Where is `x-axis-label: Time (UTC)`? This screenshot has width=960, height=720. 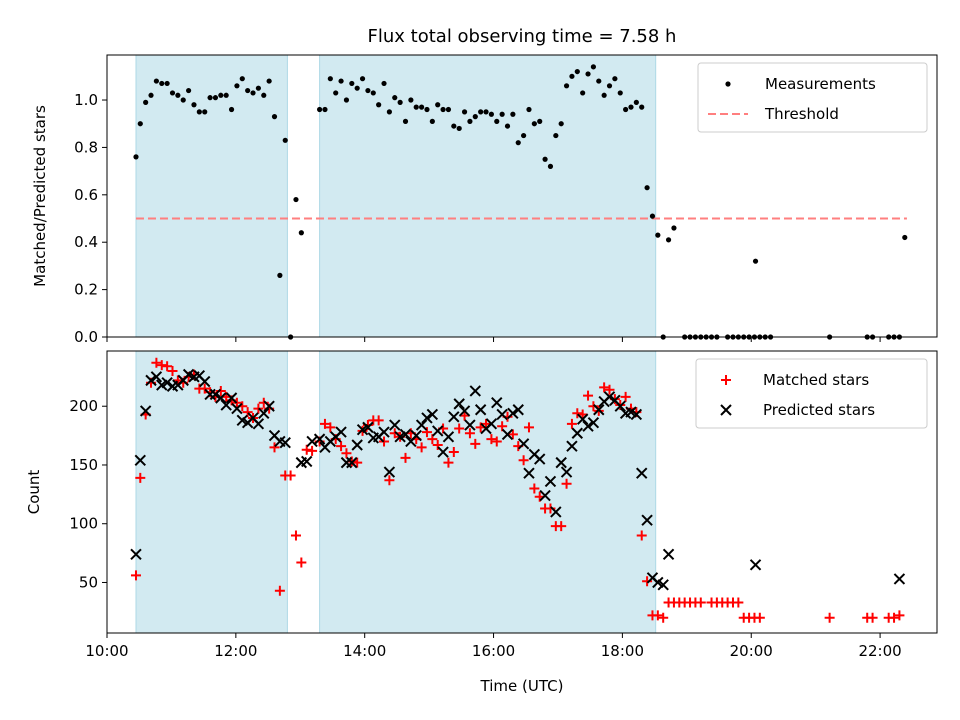
x-axis-label: Time (UTC) is located at coordinates (522, 686).